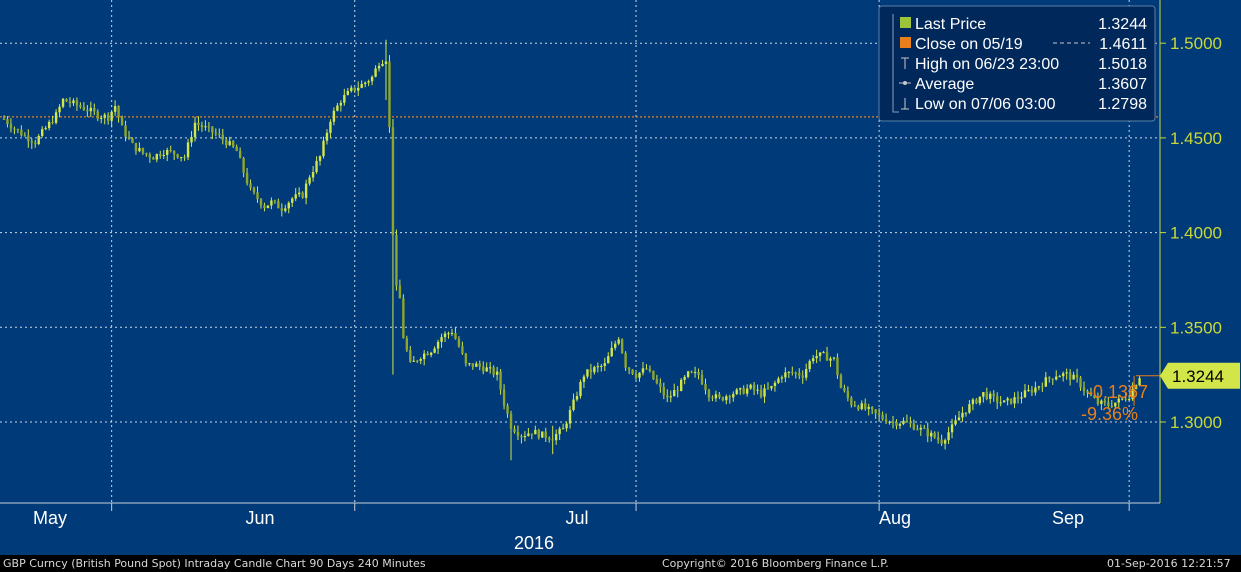 Image resolution: width=1241 pixels, height=572 pixels. What do you see at coordinates (1169, 563) in the screenshot?
I see `footer-timestamp: 01-Sep-2016 12:21:57` at bounding box center [1169, 563].